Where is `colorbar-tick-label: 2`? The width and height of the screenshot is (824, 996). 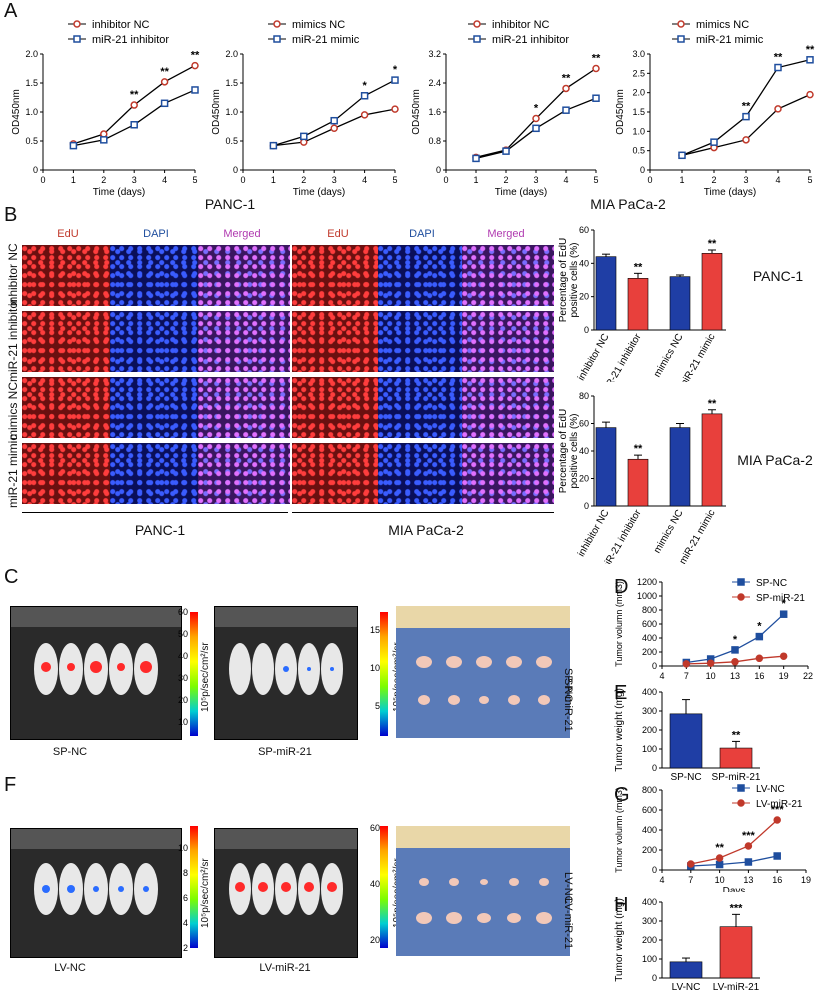
colorbar-tick-label: 2 is located at coordinates (185, 948).